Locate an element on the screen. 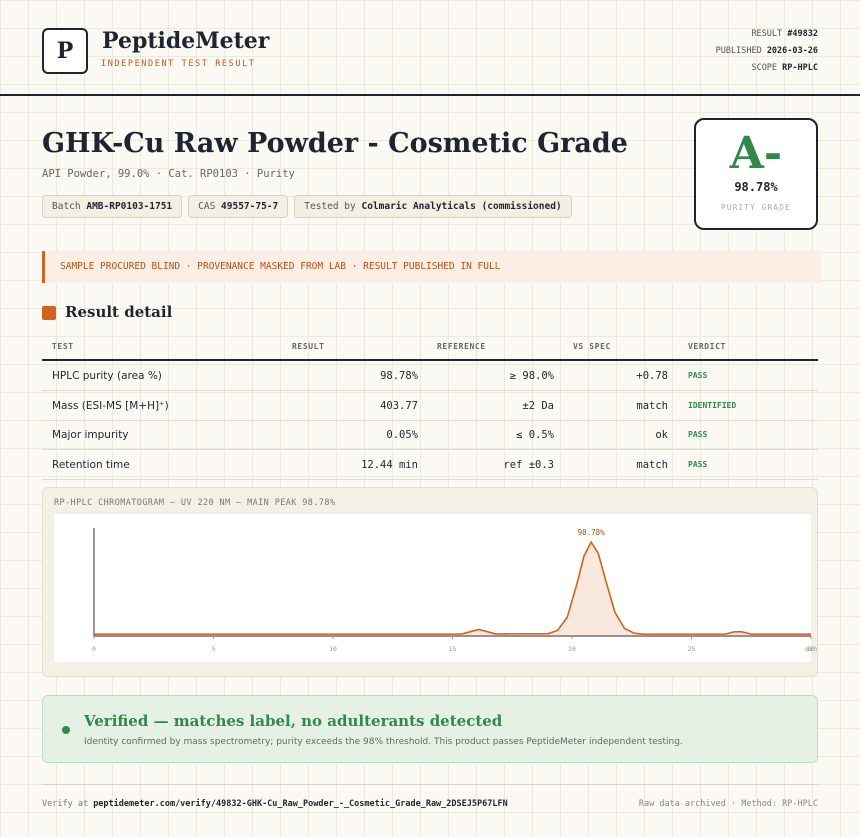 The width and height of the screenshot is (860, 837). tag-value: 49557-75-7 is located at coordinates (250, 206).